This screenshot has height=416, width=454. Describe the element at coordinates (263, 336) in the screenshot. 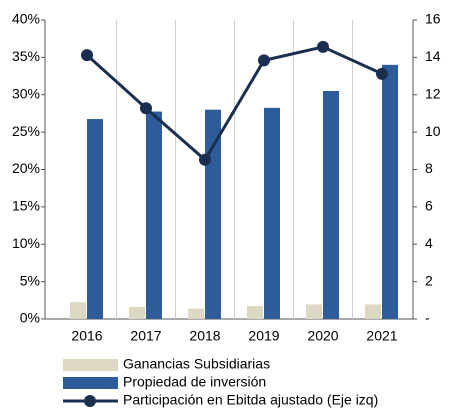

I see `x-tick-label: 2019` at that location.